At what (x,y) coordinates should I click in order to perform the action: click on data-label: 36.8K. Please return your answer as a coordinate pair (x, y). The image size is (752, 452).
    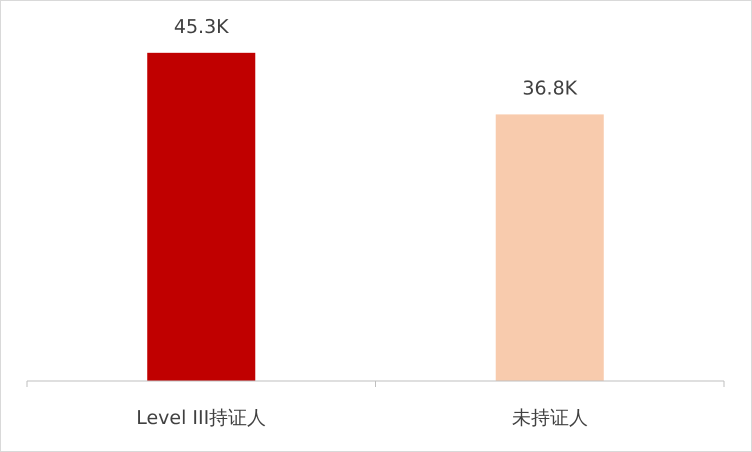
    Looking at the image, I should click on (550, 88).